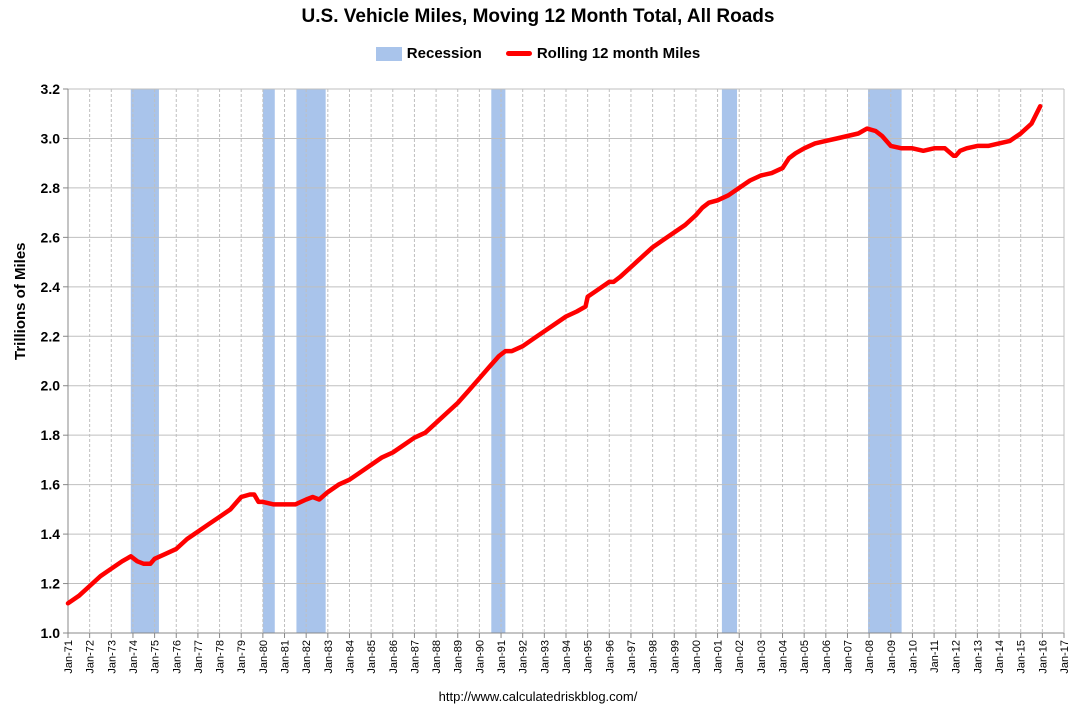 This screenshot has height=714, width=1076. Describe the element at coordinates (388, 53) in the screenshot. I see `legend-swatch-recession` at that location.